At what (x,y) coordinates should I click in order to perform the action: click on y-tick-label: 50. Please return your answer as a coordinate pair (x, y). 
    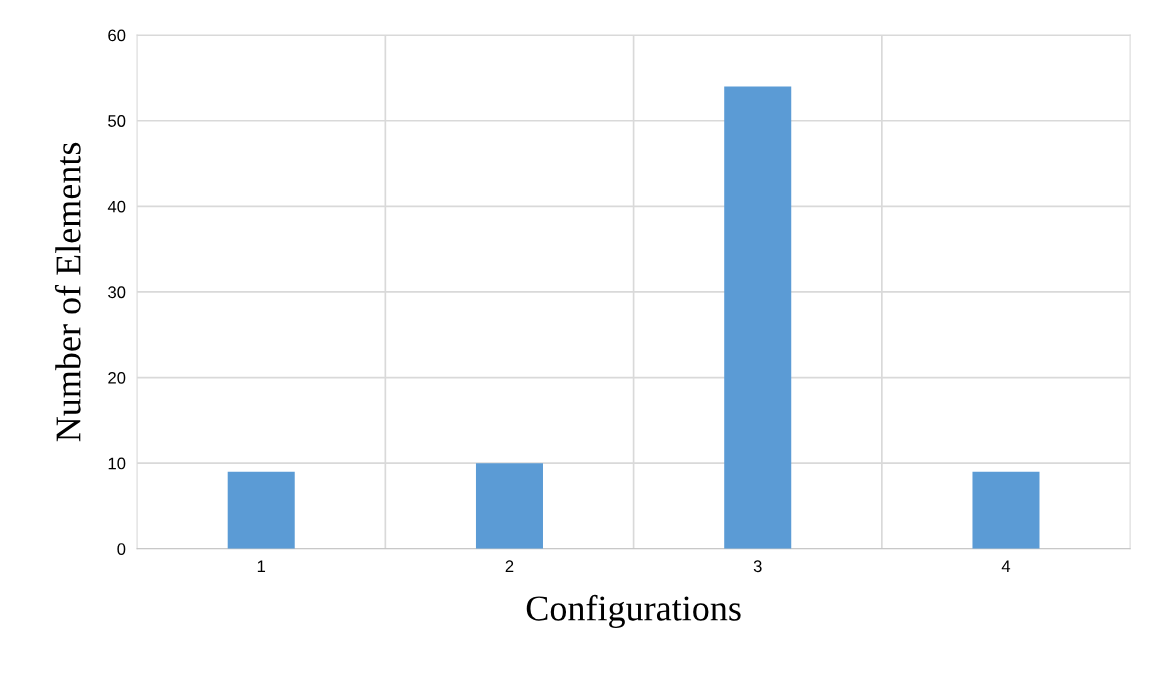
    Looking at the image, I should click on (117, 121).